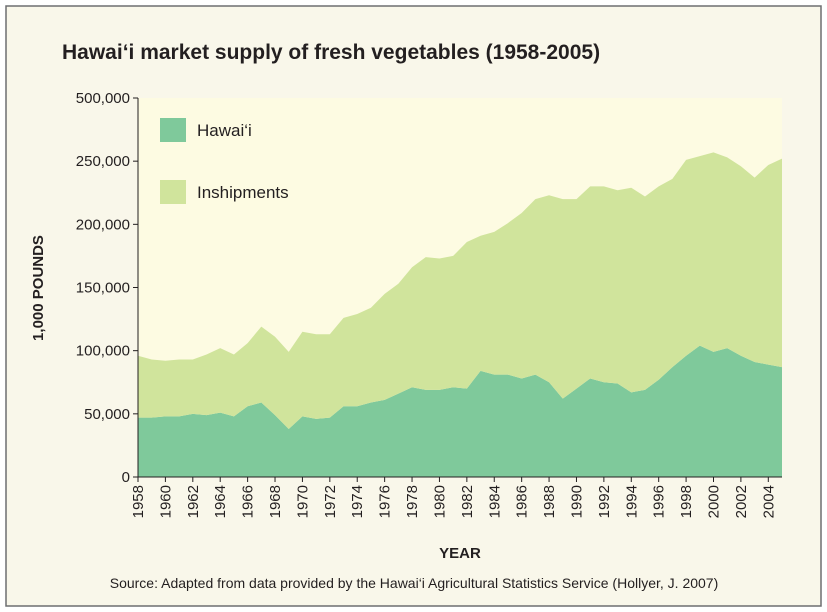  Describe the element at coordinates (412, 501) in the screenshot. I see `x-tick-label: 1978` at that location.